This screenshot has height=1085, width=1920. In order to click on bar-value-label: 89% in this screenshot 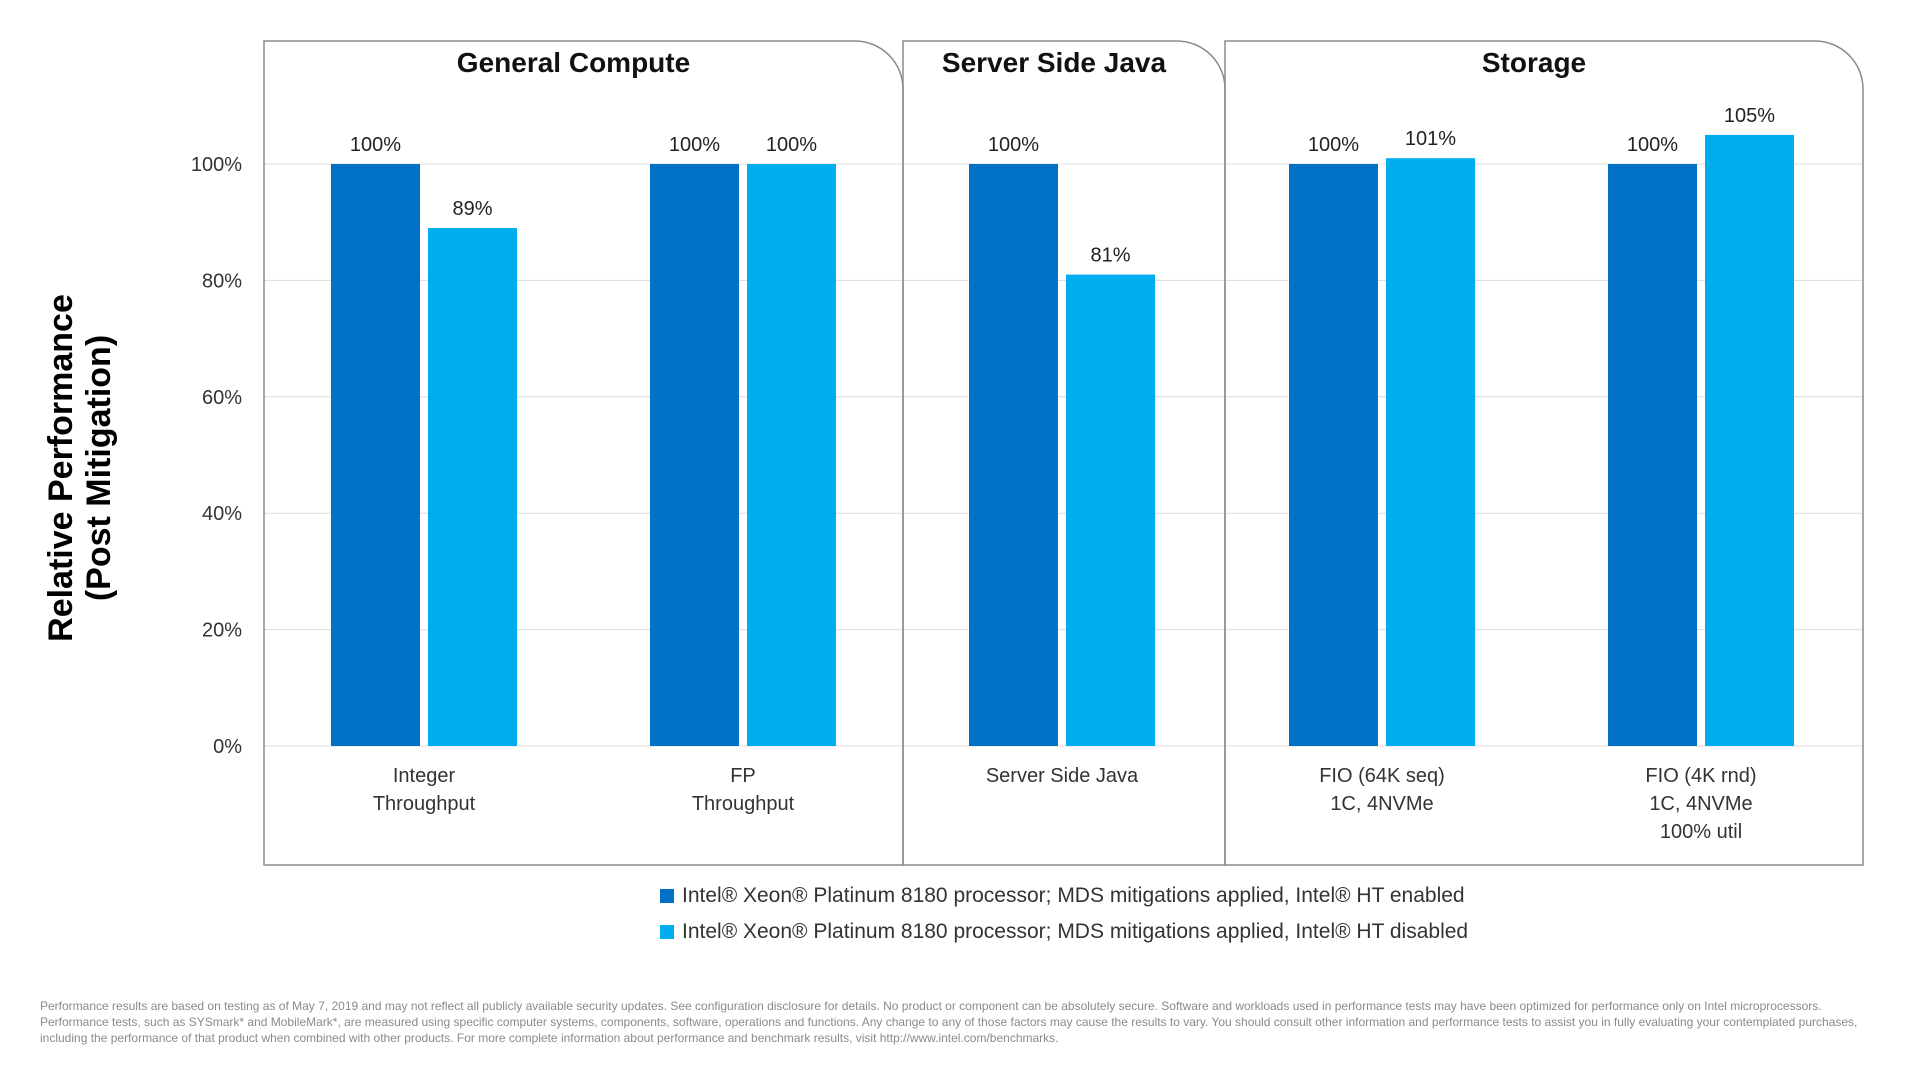, I will do `click(472, 209)`.